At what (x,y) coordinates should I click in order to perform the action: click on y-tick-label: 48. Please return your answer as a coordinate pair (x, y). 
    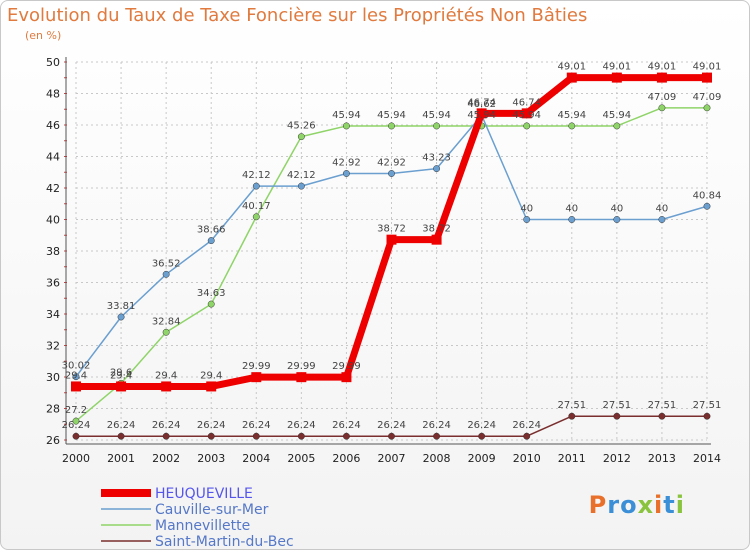
    Looking at the image, I should click on (53, 94).